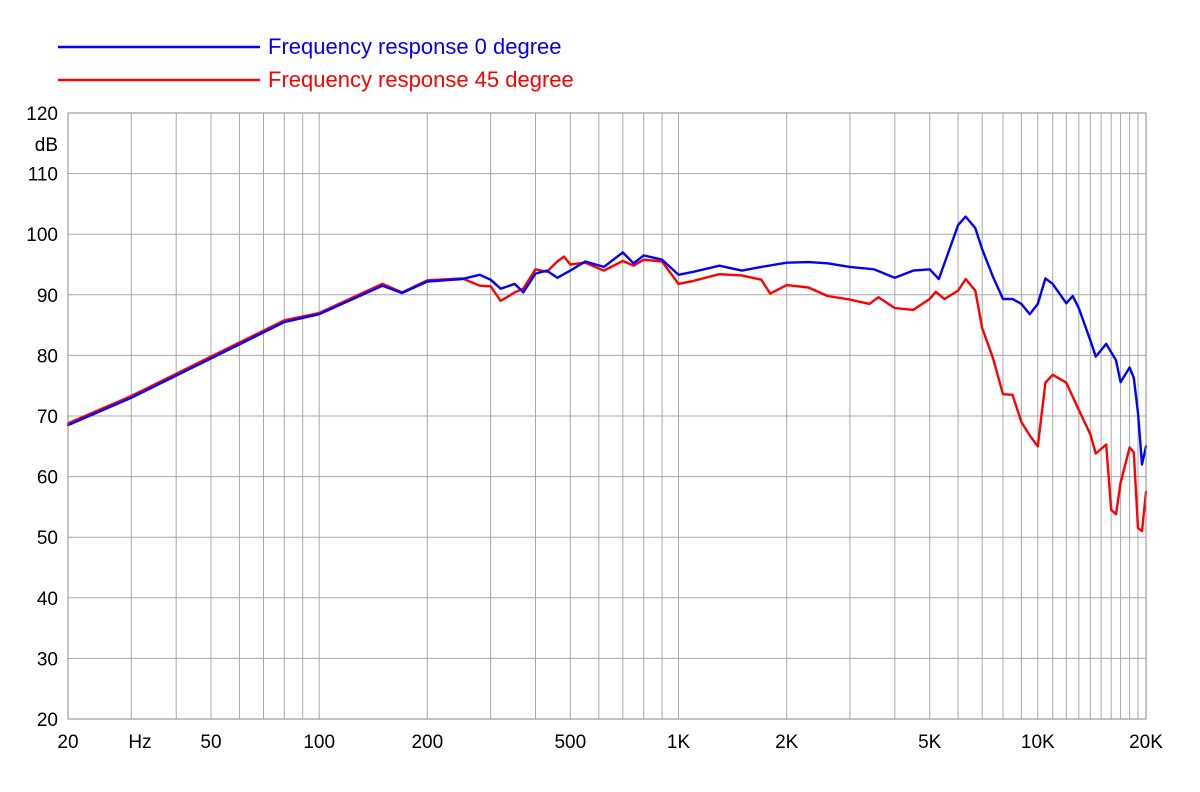  Describe the element at coordinates (47, 659) in the screenshot. I see `y-tick-label: 30` at that location.